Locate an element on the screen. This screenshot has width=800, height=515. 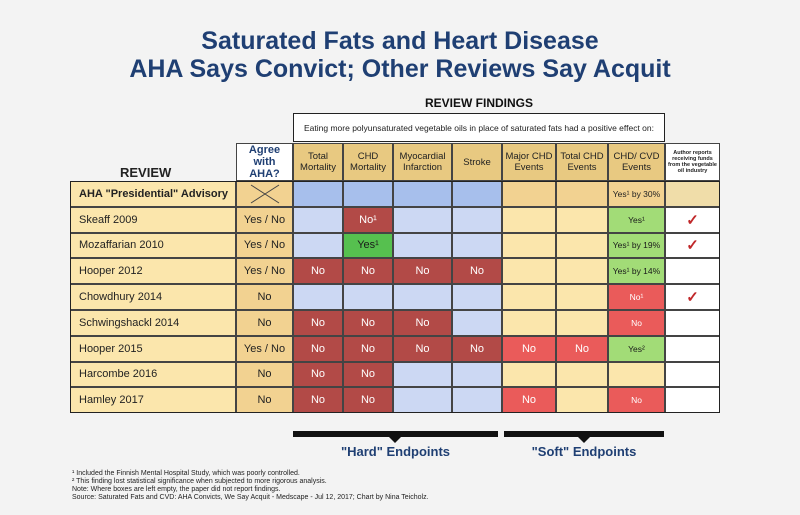
hard-endpoints-bar is located at coordinates (395, 434).